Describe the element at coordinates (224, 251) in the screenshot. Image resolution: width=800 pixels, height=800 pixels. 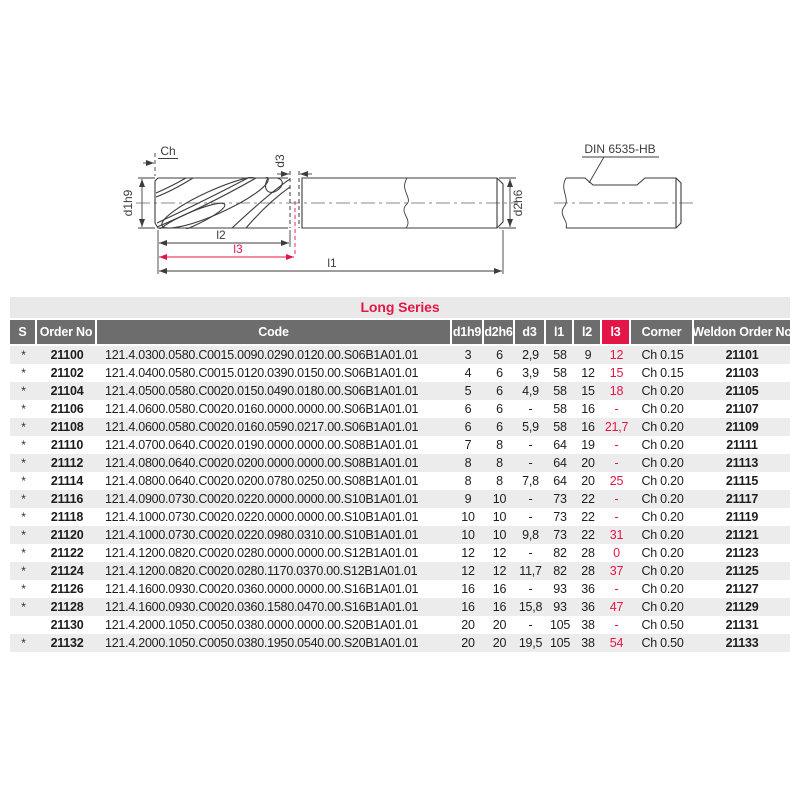
I see `dim-l2: l2` at that location.